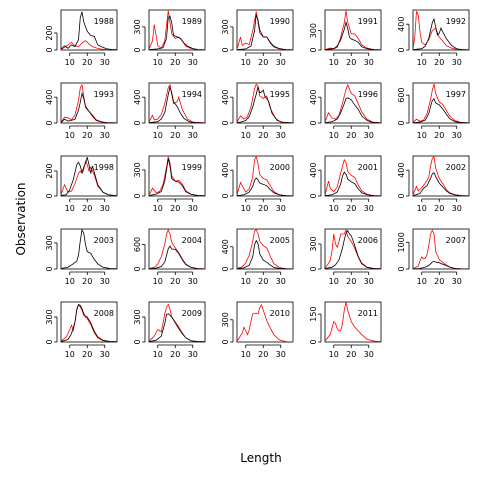 This screenshot has height=480, width=480. I want to click on panel-year-label: 2010, so click(280, 313).